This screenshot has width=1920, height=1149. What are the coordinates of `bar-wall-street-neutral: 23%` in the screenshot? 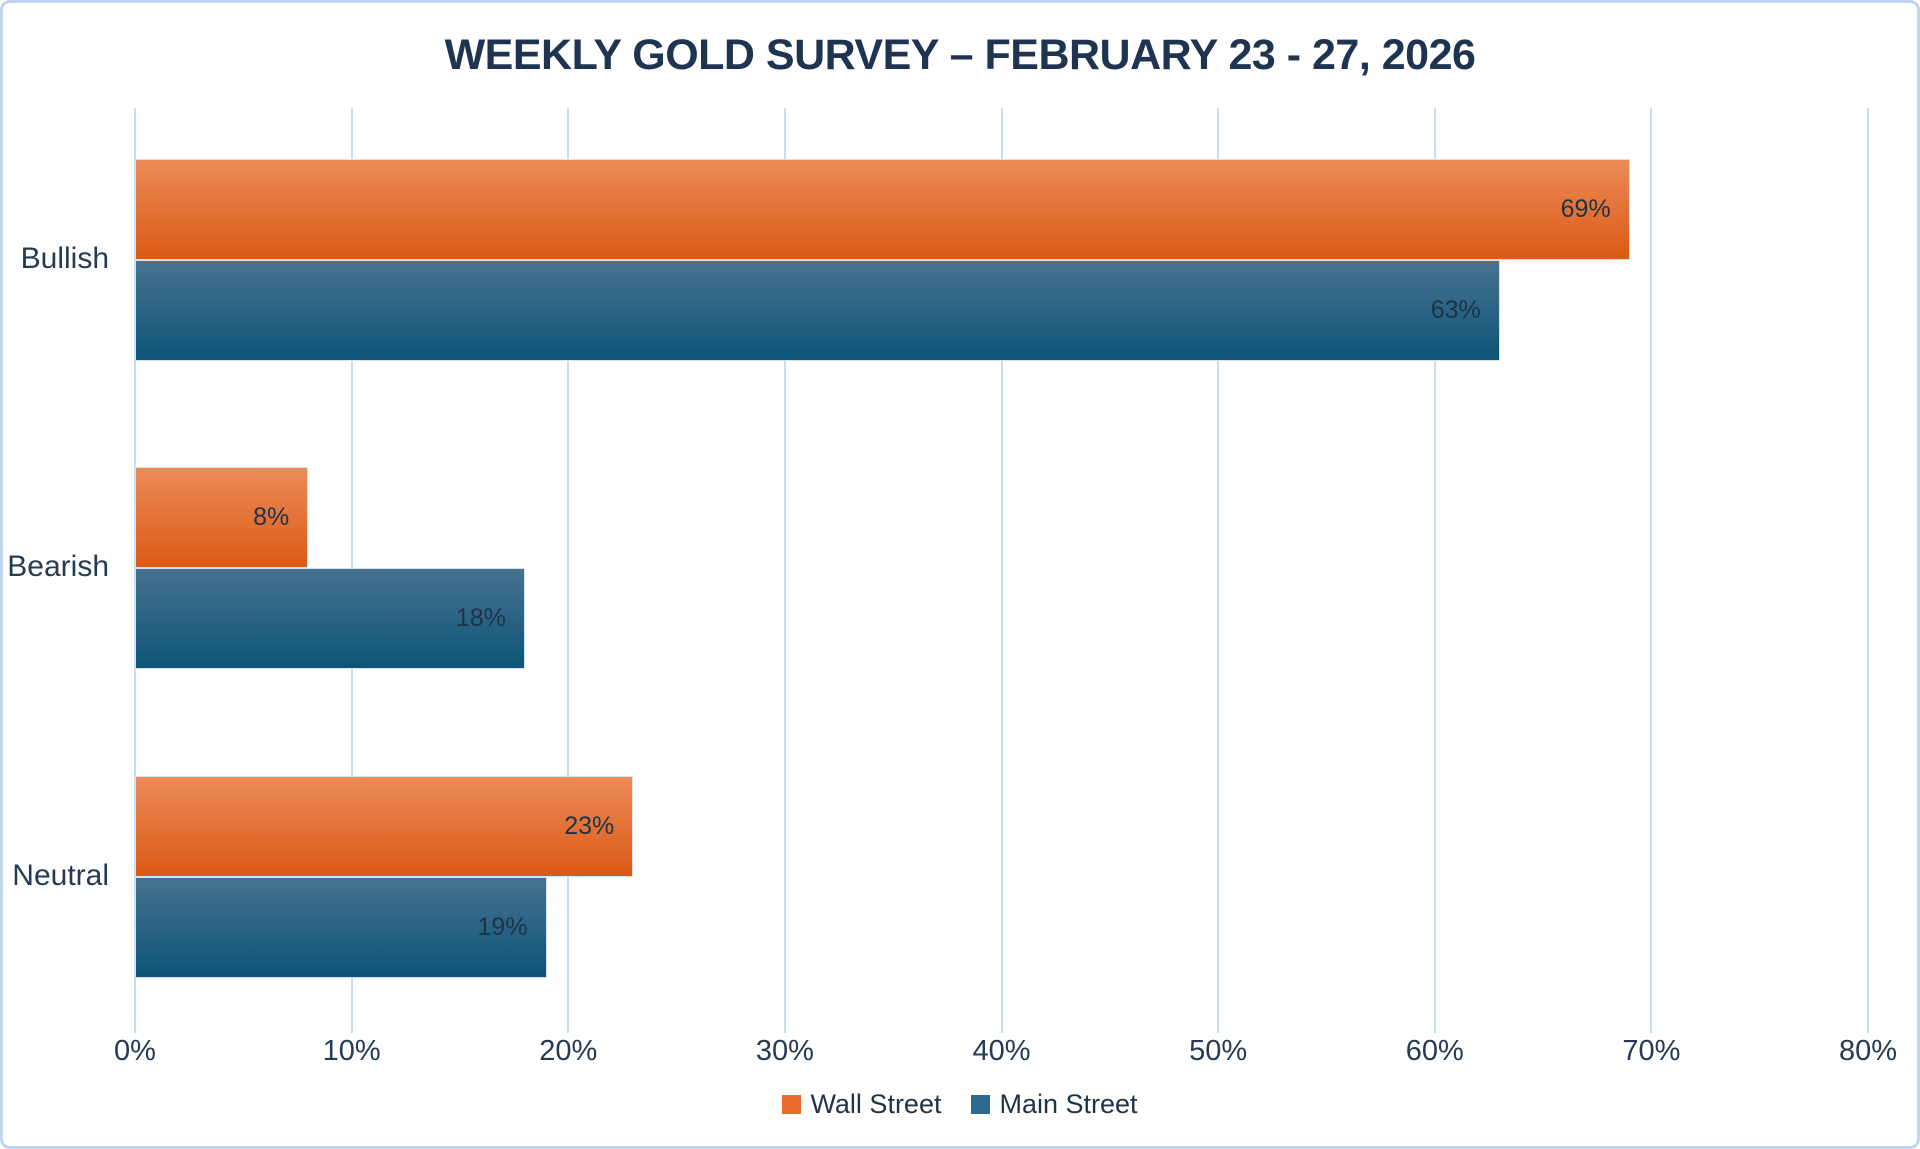 It's located at (384, 826).